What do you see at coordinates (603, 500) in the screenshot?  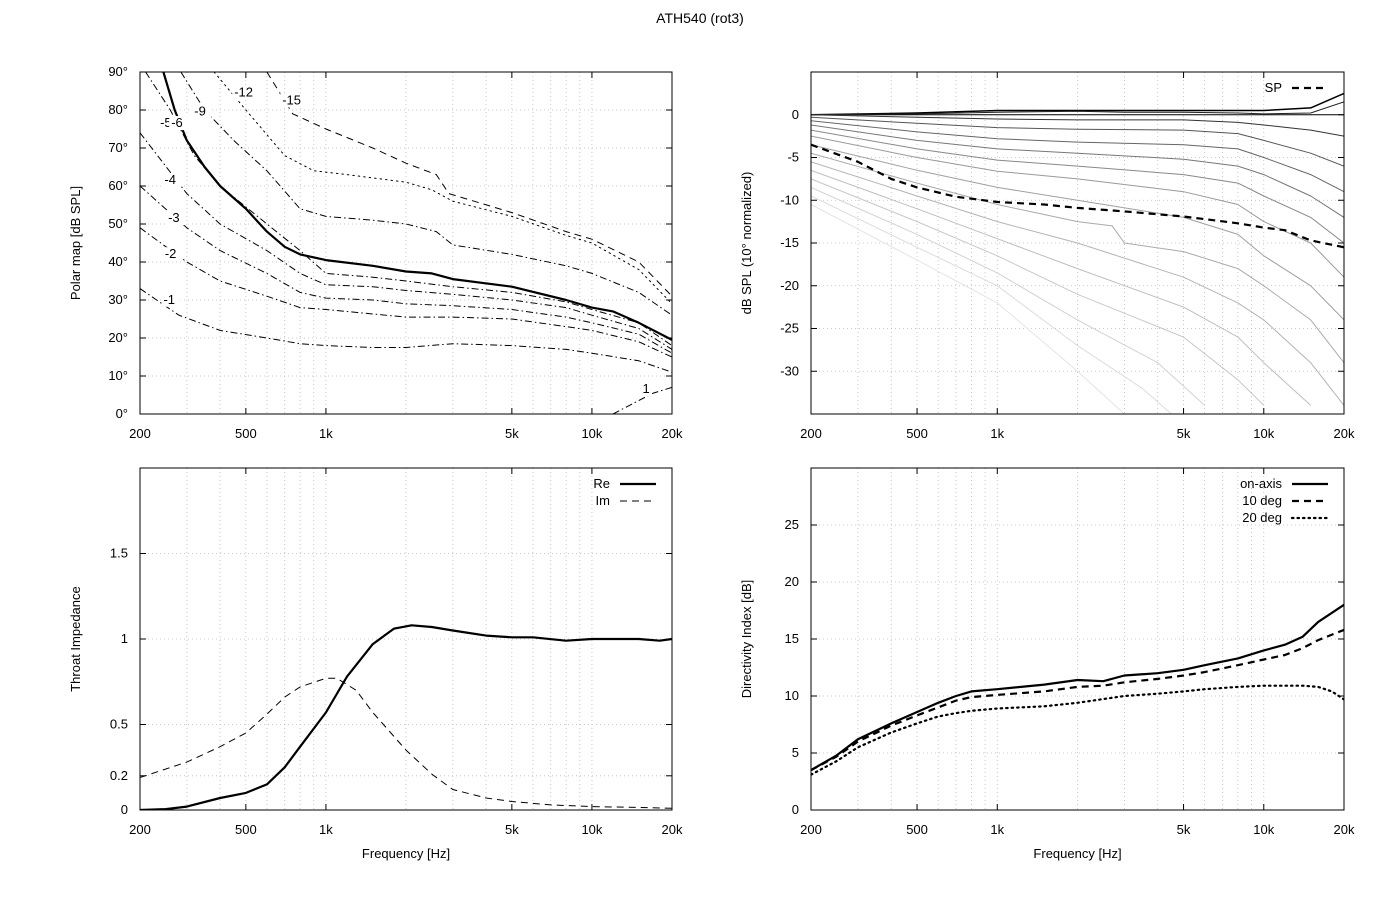 I see `legend-label: Im` at bounding box center [603, 500].